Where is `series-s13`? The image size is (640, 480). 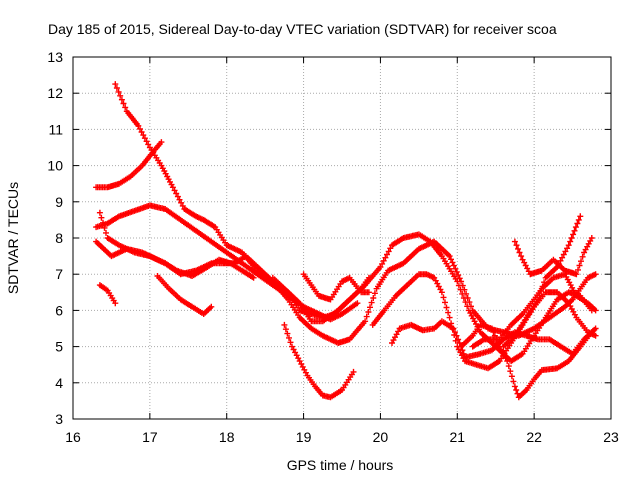 series-s13 is located at coordinates (526, 361).